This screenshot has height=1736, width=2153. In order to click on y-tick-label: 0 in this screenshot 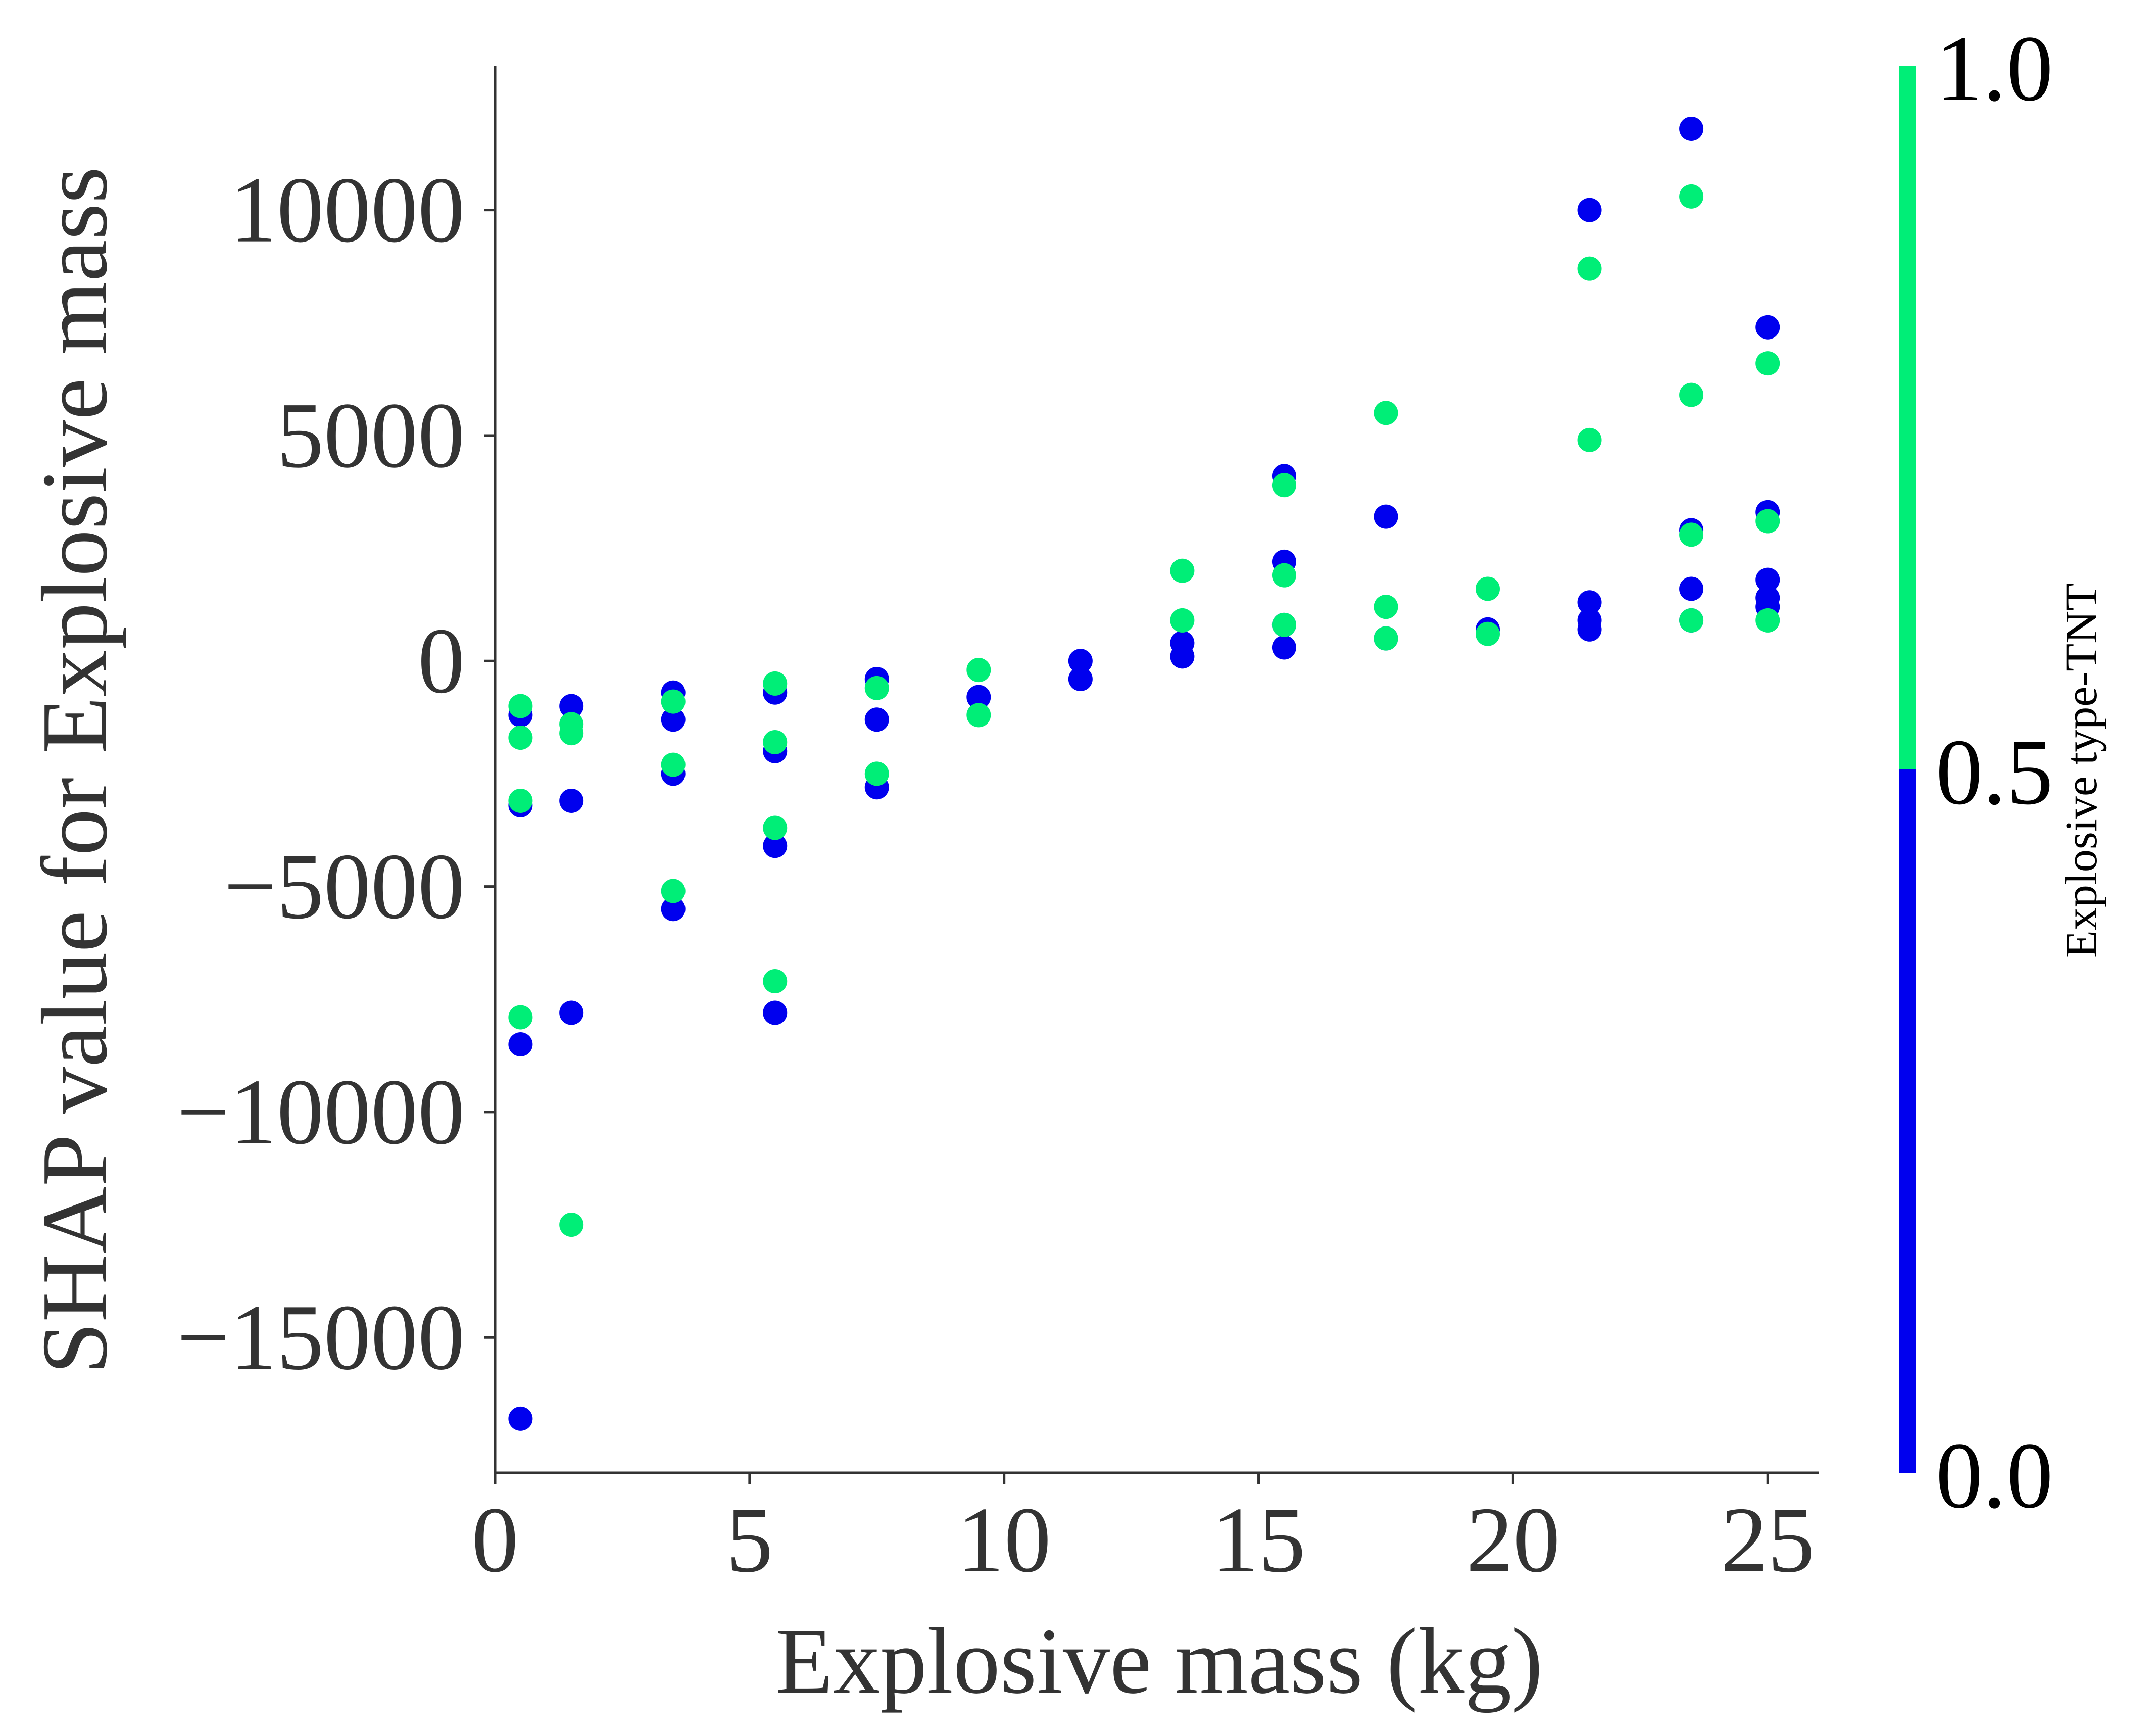, I will do `click(441, 661)`.